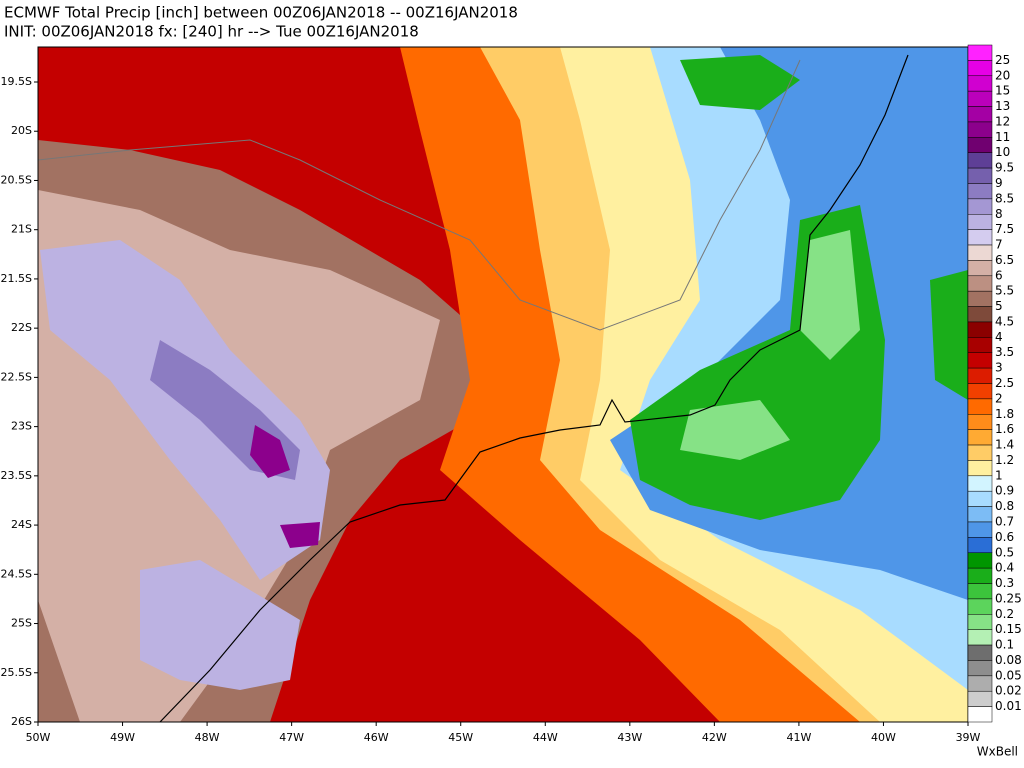 The height and width of the screenshot is (768, 1024). I want to click on colorbar-label: 1.6, so click(1004, 429).